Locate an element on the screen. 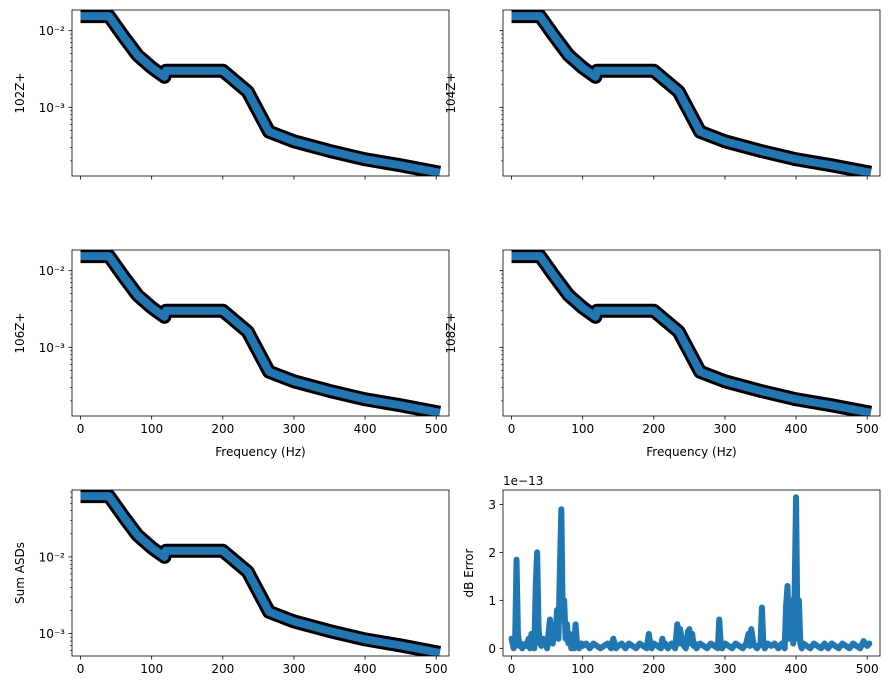 The height and width of the screenshot is (690, 889). subplot-2: 104Z+ is located at coordinates (662, 94).